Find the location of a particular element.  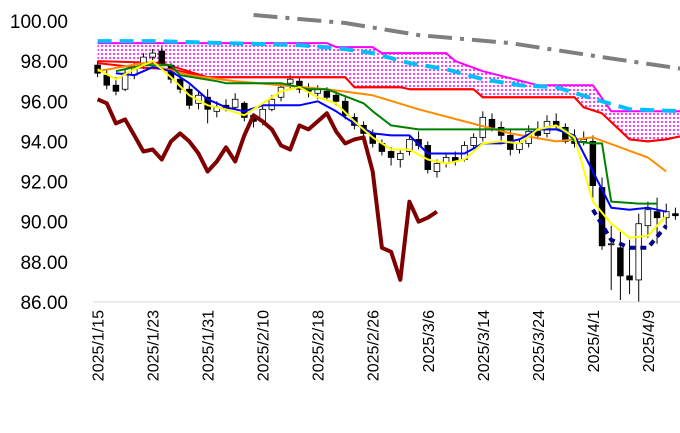

y-tick-label: 100.00 is located at coordinates (39, 22).